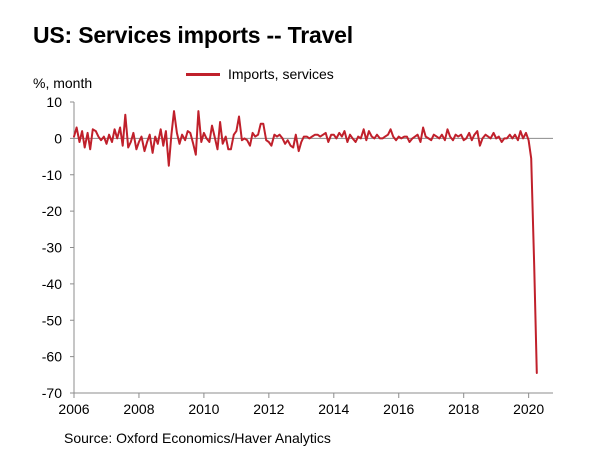  I want to click on y-tick-label: -50, so click(52, 320).